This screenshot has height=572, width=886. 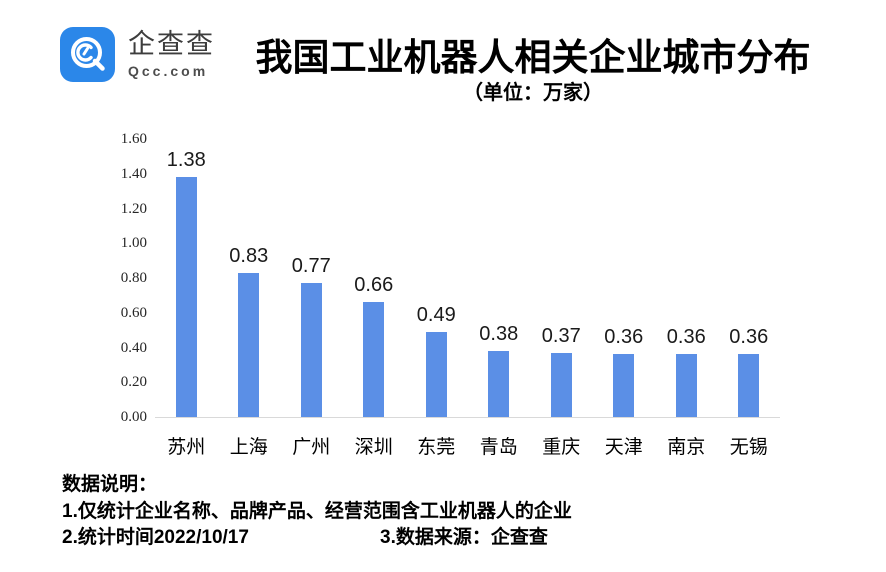 I want to click on bar-slot: 0.77, so click(x=311, y=278).